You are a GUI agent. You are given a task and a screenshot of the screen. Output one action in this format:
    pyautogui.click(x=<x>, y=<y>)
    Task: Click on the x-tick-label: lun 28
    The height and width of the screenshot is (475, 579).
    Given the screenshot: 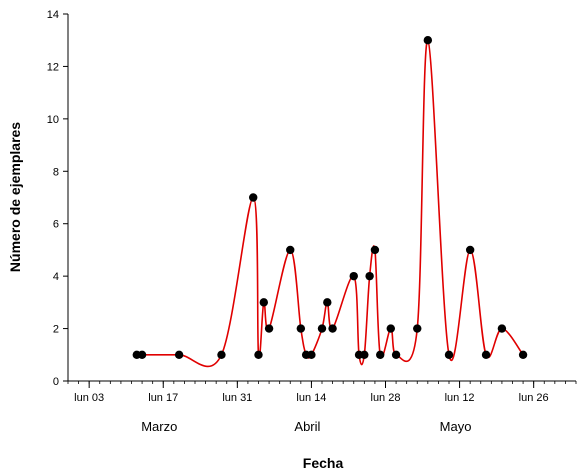 What is the action you would take?
    pyautogui.click(x=386, y=398)
    